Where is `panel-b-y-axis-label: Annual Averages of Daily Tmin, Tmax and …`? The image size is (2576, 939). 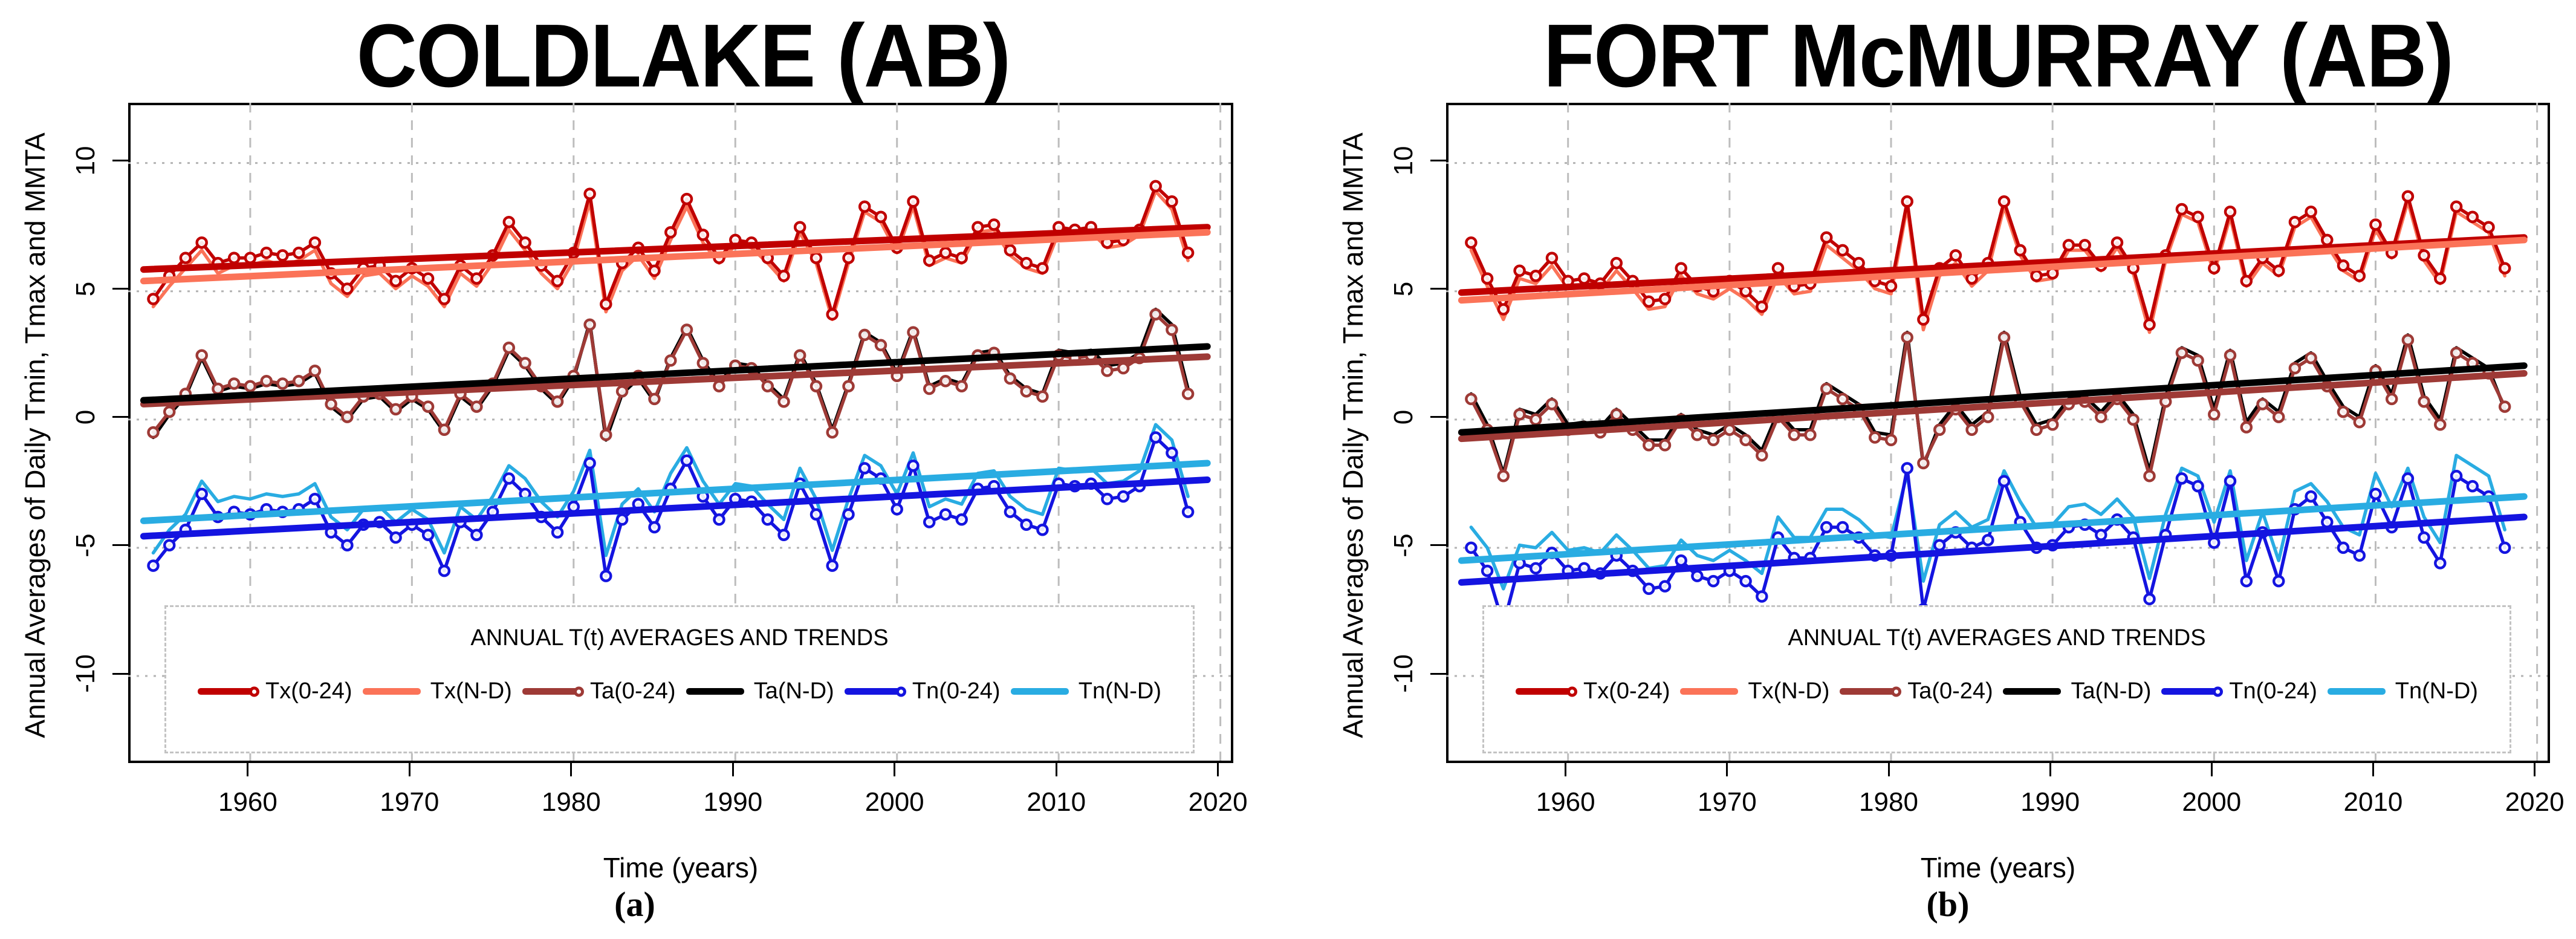 panel-b-y-axis-label: Annual Averages of Daily Tmin, Tmax and … is located at coordinates (1353, 435).